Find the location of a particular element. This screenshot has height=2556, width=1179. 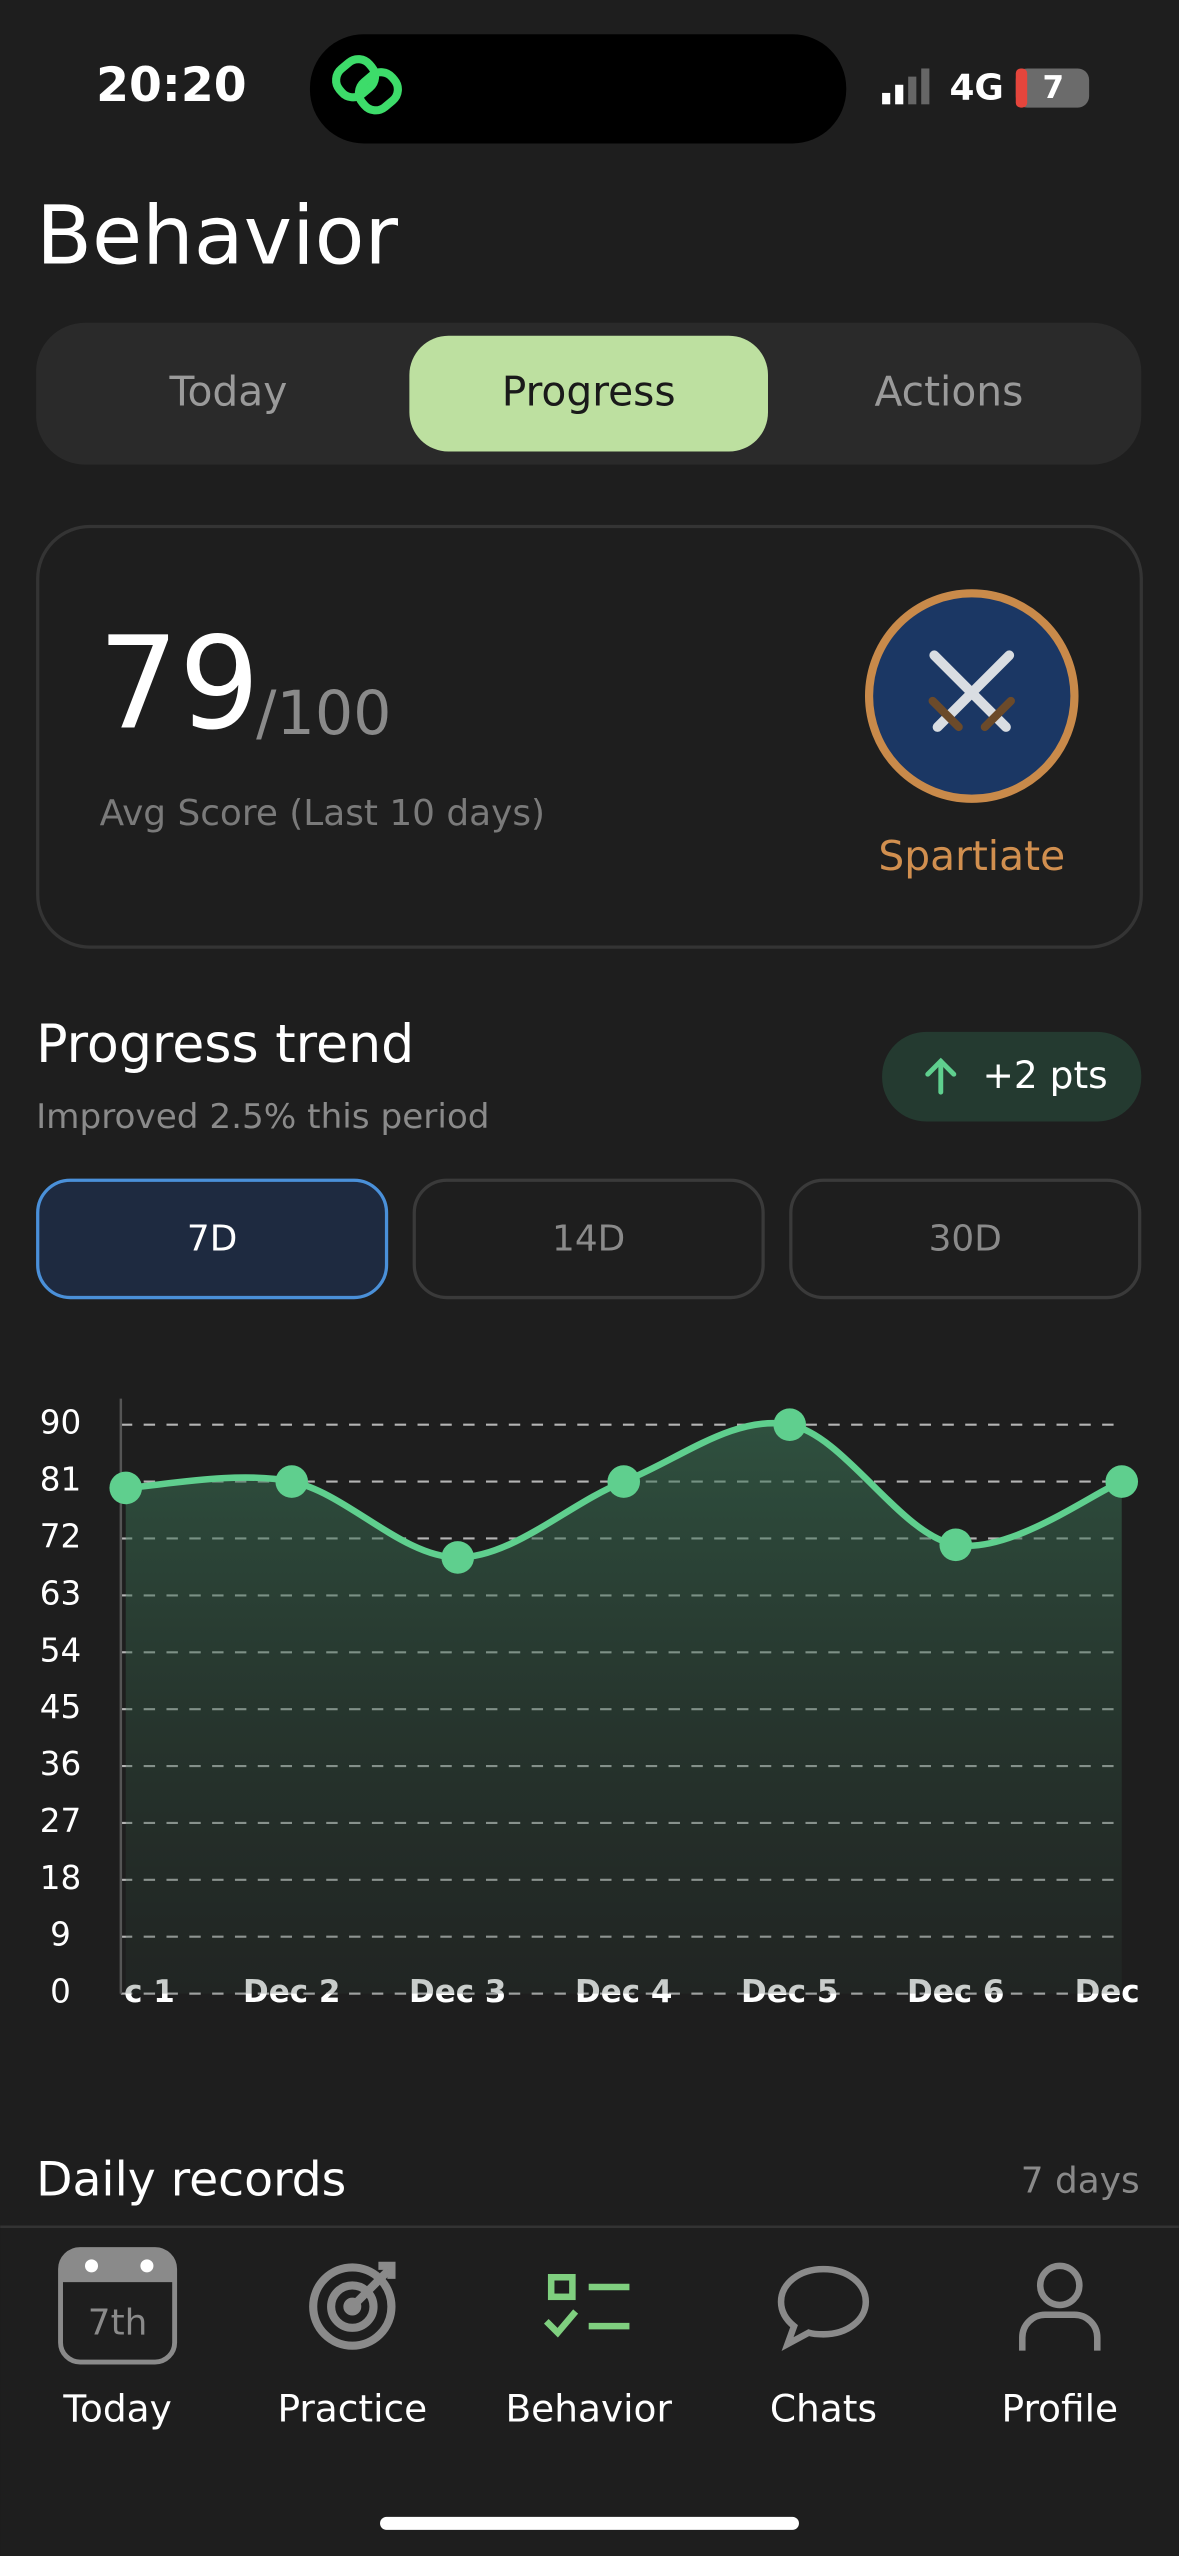

tab: Actions is located at coordinates (949, 391).